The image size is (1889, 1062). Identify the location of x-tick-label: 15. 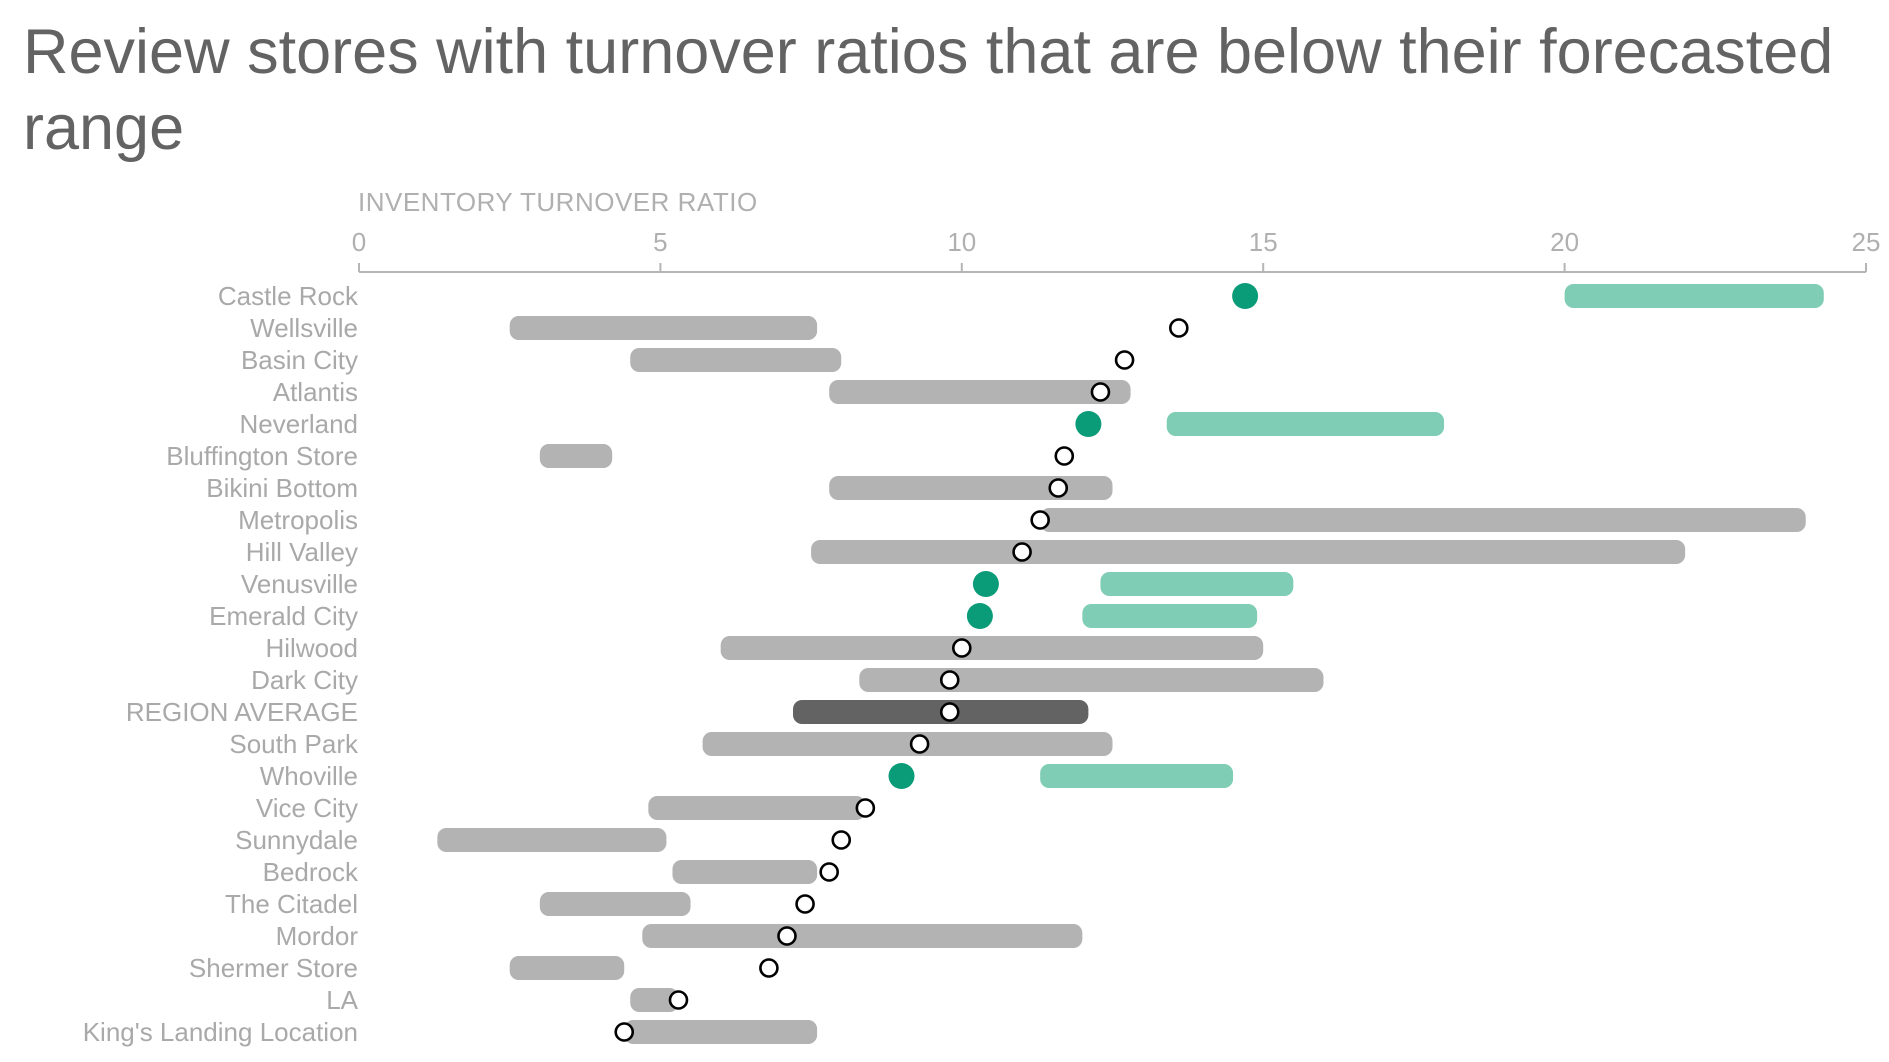
(1263, 242).